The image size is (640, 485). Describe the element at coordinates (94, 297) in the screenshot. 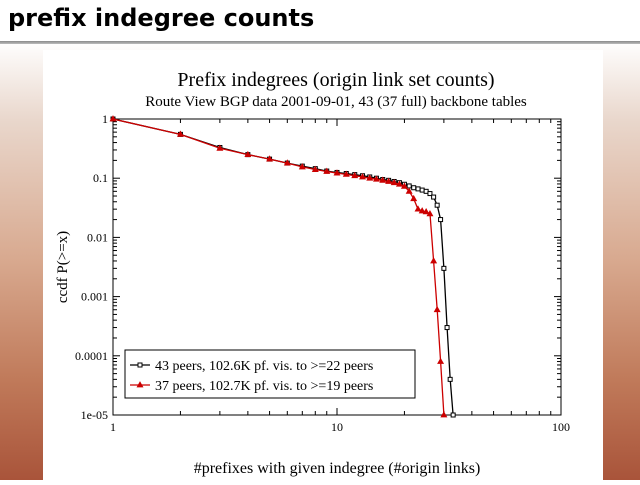

I see `y-tick-label: 0.001` at that location.